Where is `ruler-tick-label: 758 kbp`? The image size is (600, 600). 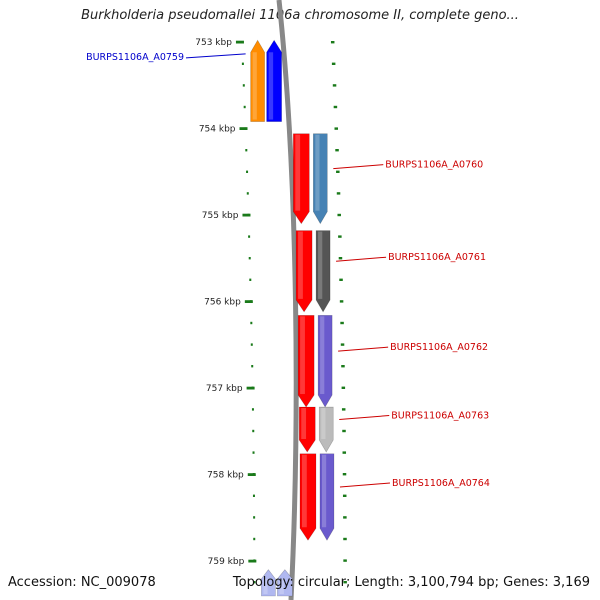 ruler-tick-label: 758 kbp is located at coordinates (225, 476).